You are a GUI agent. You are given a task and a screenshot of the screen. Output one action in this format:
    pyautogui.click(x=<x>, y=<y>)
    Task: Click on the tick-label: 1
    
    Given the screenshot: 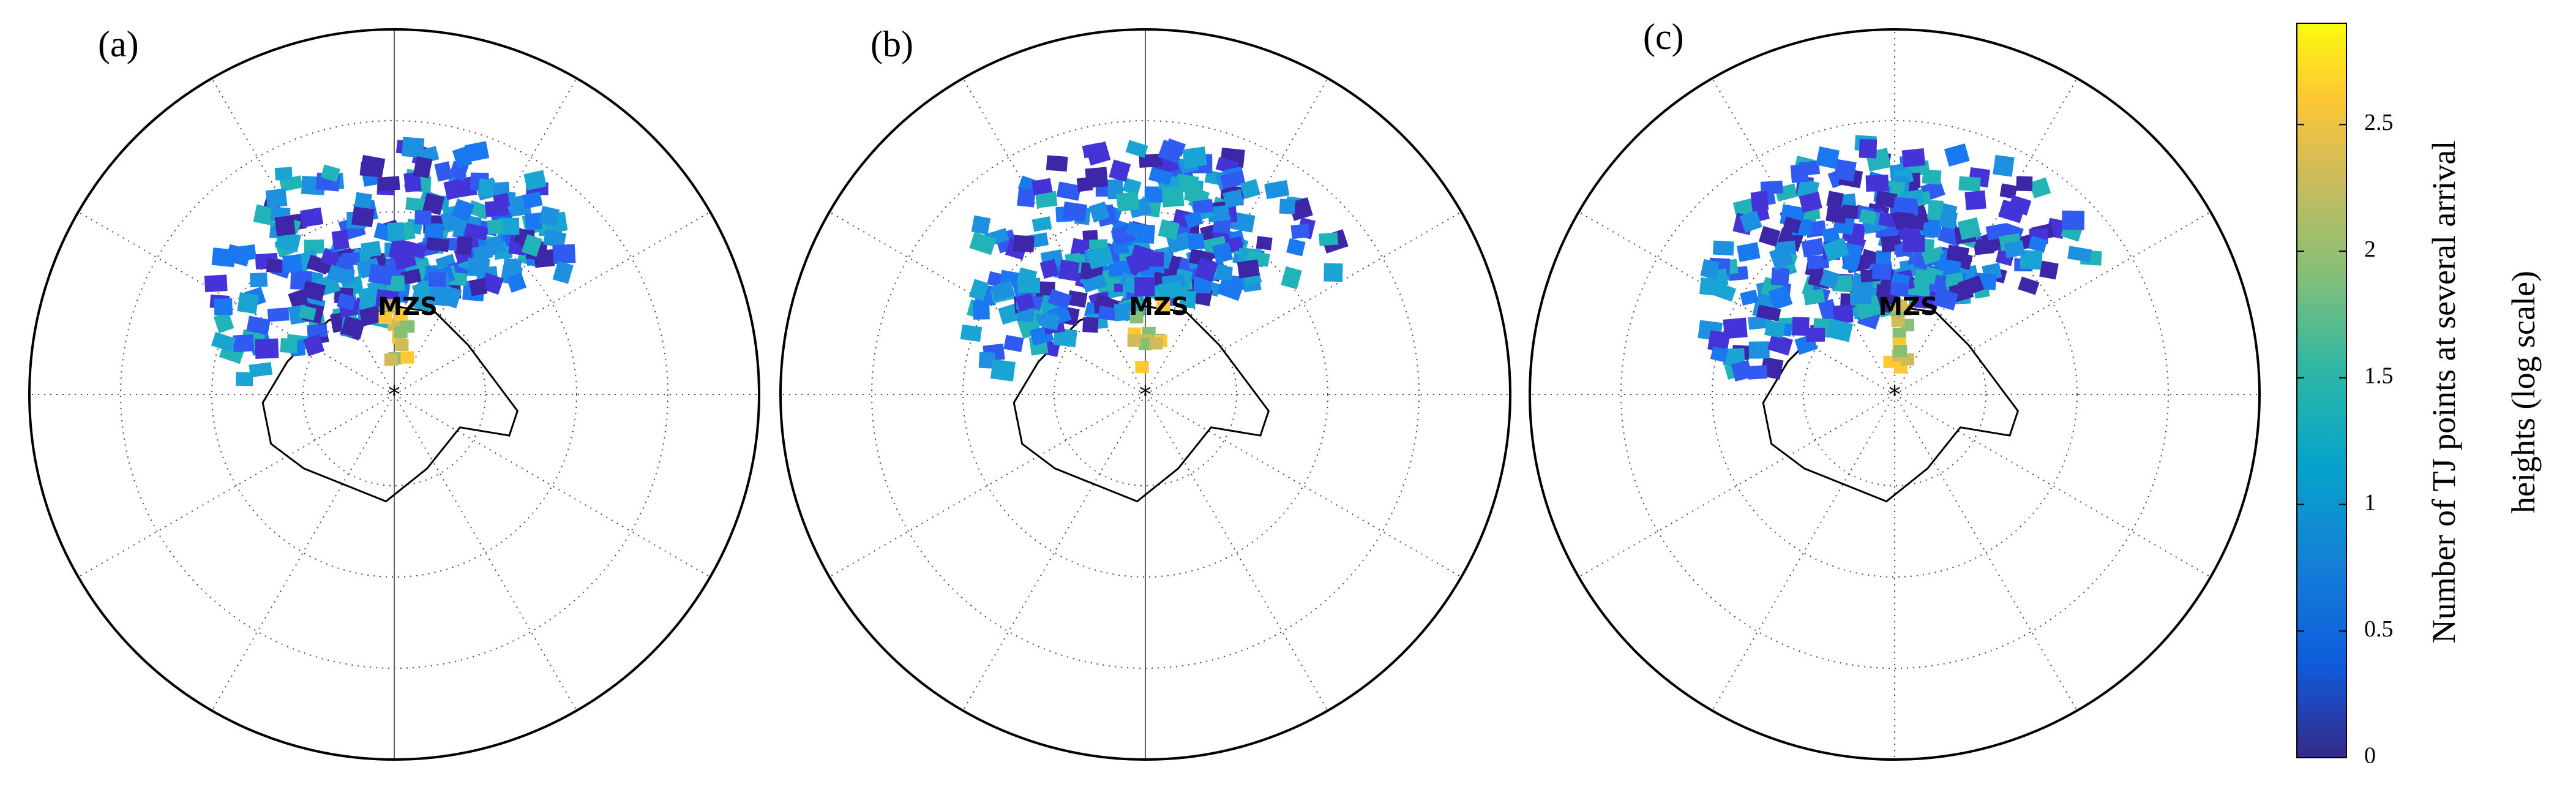 What is the action you would take?
    pyautogui.click(x=2370, y=502)
    